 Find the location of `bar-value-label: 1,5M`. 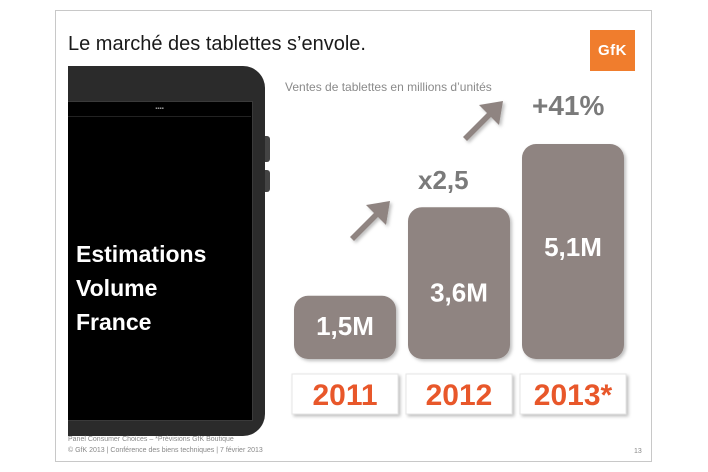

bar-value-label: 1,5M is located at coordinates (345, 326).